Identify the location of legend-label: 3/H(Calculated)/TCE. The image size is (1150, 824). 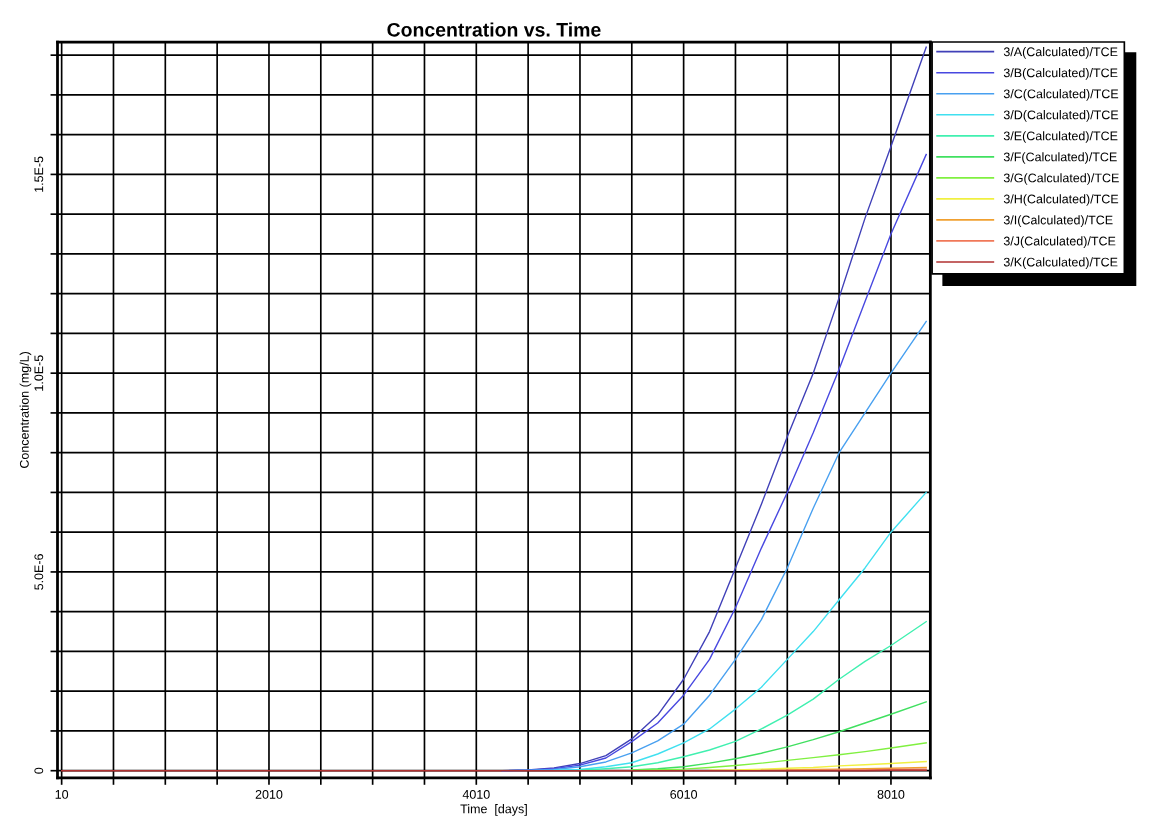
(1061, 200).